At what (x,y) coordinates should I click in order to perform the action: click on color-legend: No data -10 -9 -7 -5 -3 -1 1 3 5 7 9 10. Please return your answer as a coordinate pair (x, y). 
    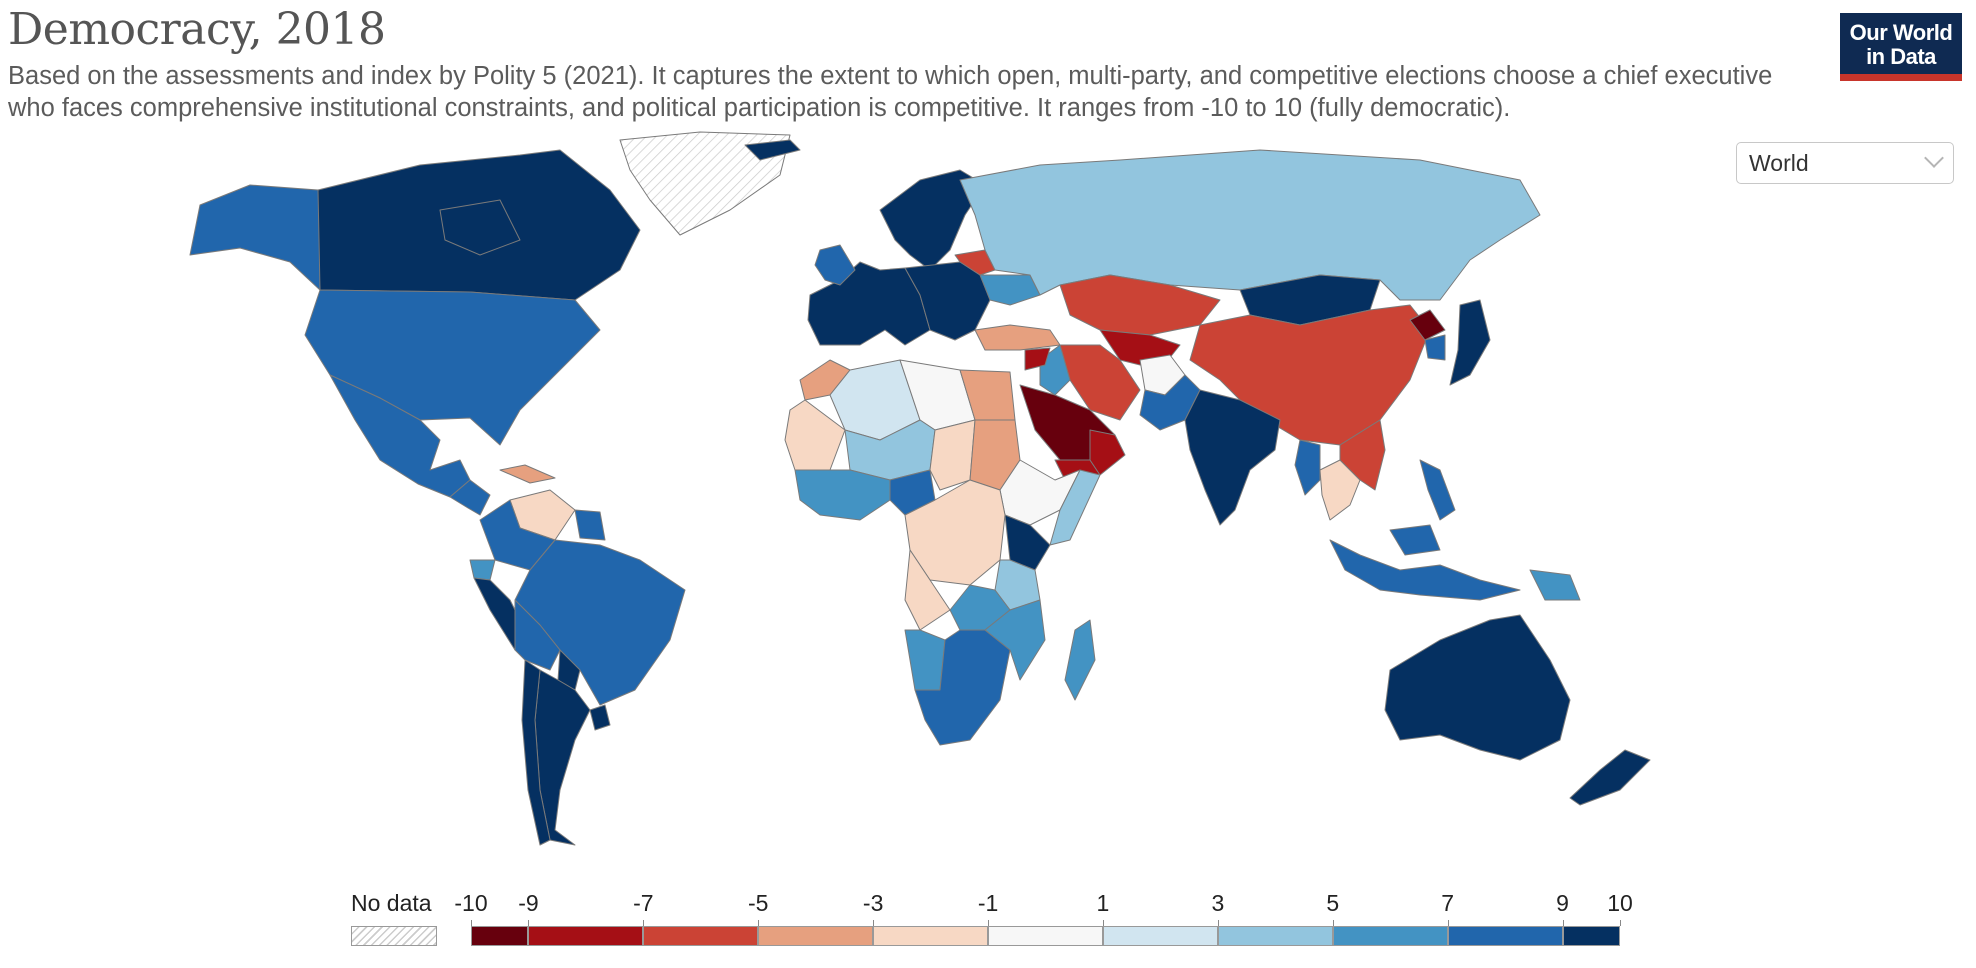
    Looking at the image, I should click on (988, 929).